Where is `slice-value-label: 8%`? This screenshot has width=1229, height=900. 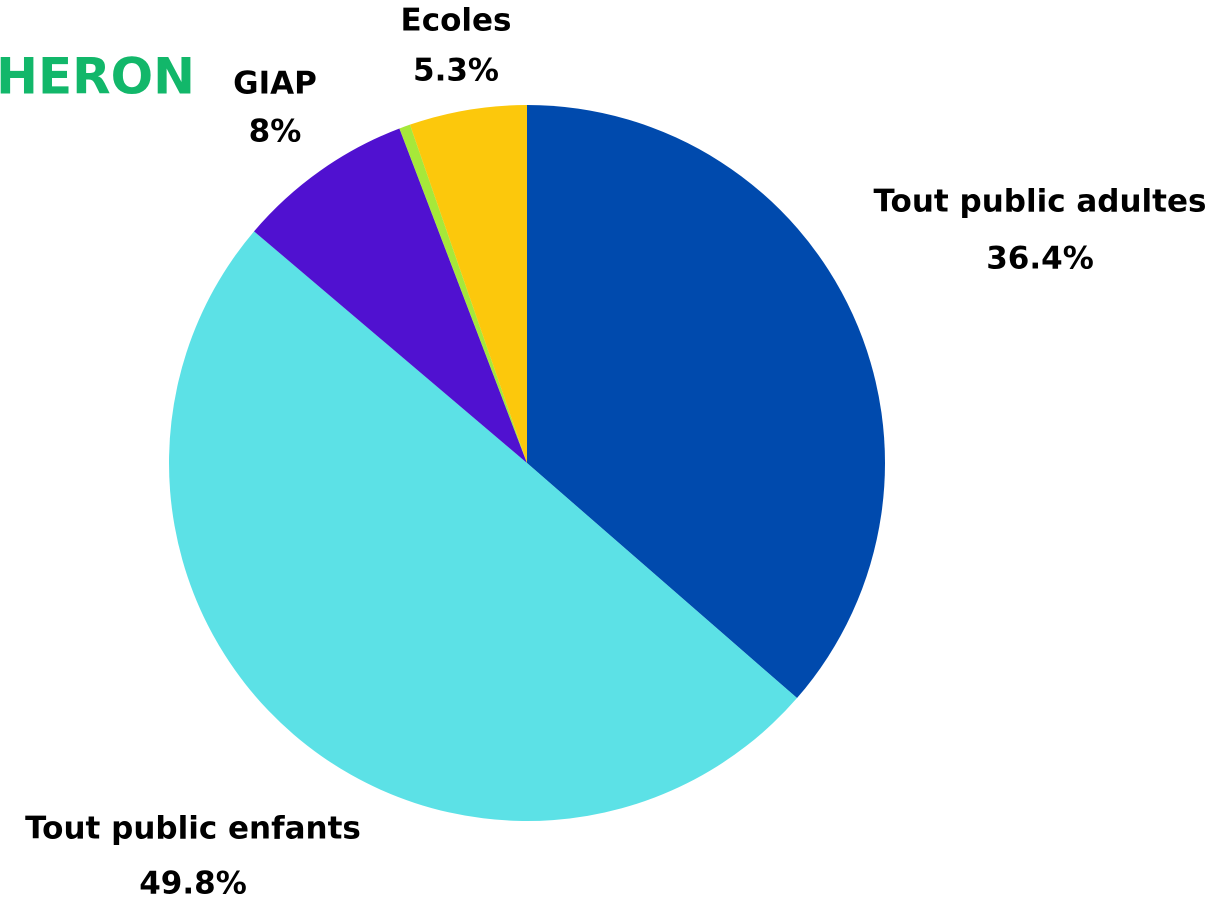
slice-value-label: 8% is located at coordinates (275, 132).